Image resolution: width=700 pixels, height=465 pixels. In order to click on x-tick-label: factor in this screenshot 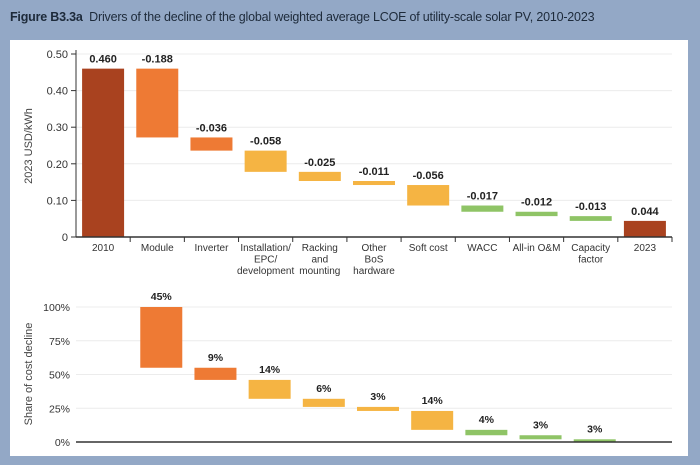, I will do `click(591, 260)`.